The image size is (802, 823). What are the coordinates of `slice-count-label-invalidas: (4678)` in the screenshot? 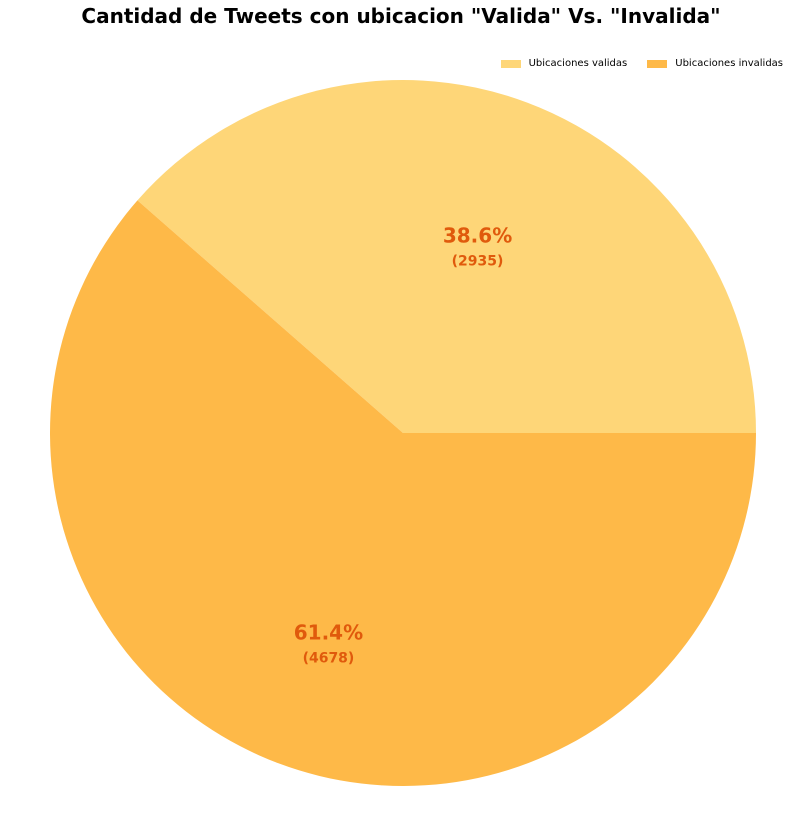 It's located at (329, 658).